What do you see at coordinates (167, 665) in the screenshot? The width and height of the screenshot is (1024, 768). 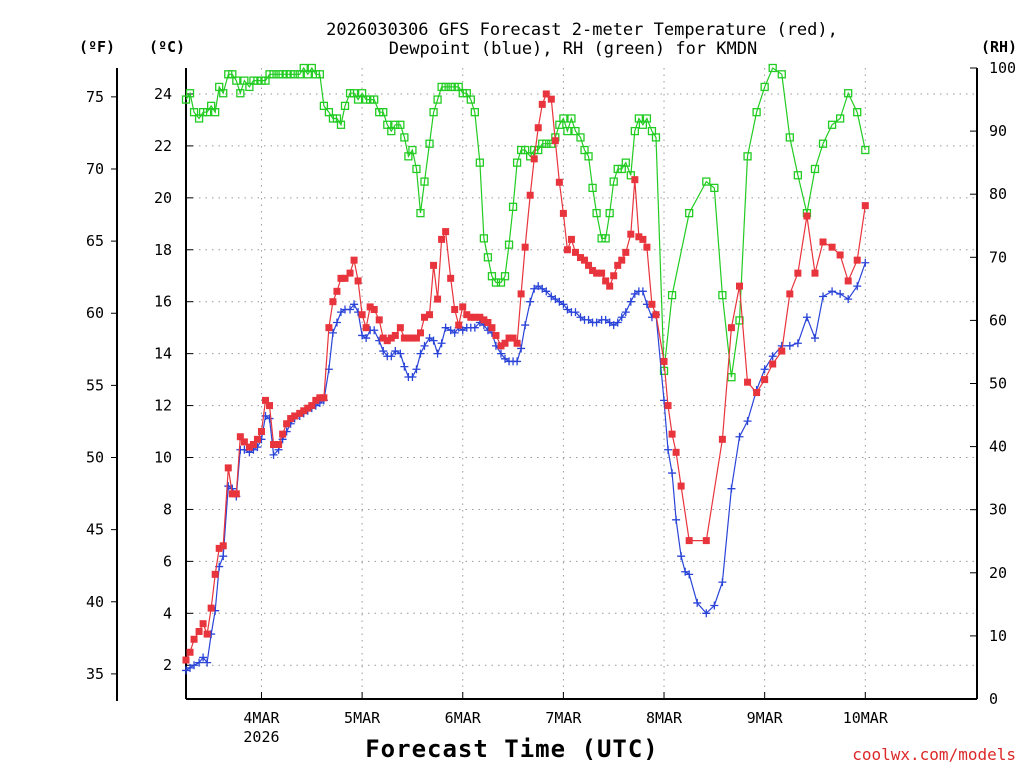 I see `celsius-tick-label: 2` at bounding box center [167, 665].